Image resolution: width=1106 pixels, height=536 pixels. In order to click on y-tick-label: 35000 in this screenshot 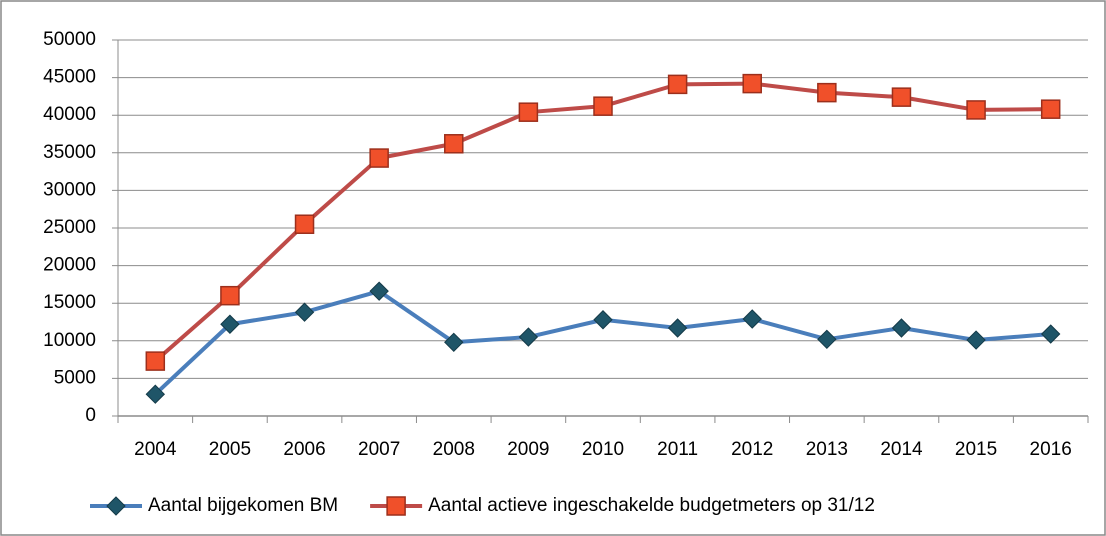, I will do `click(69, 152)`.